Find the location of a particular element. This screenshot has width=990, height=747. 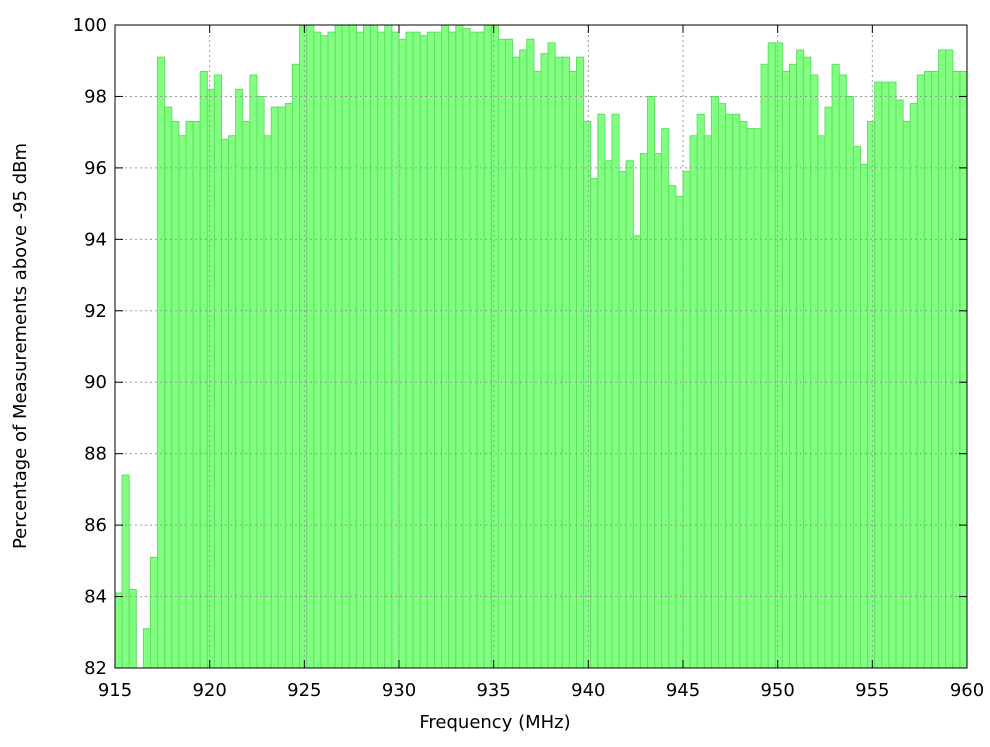

y-tick-label: 82 is located at coordinates (95, 668).